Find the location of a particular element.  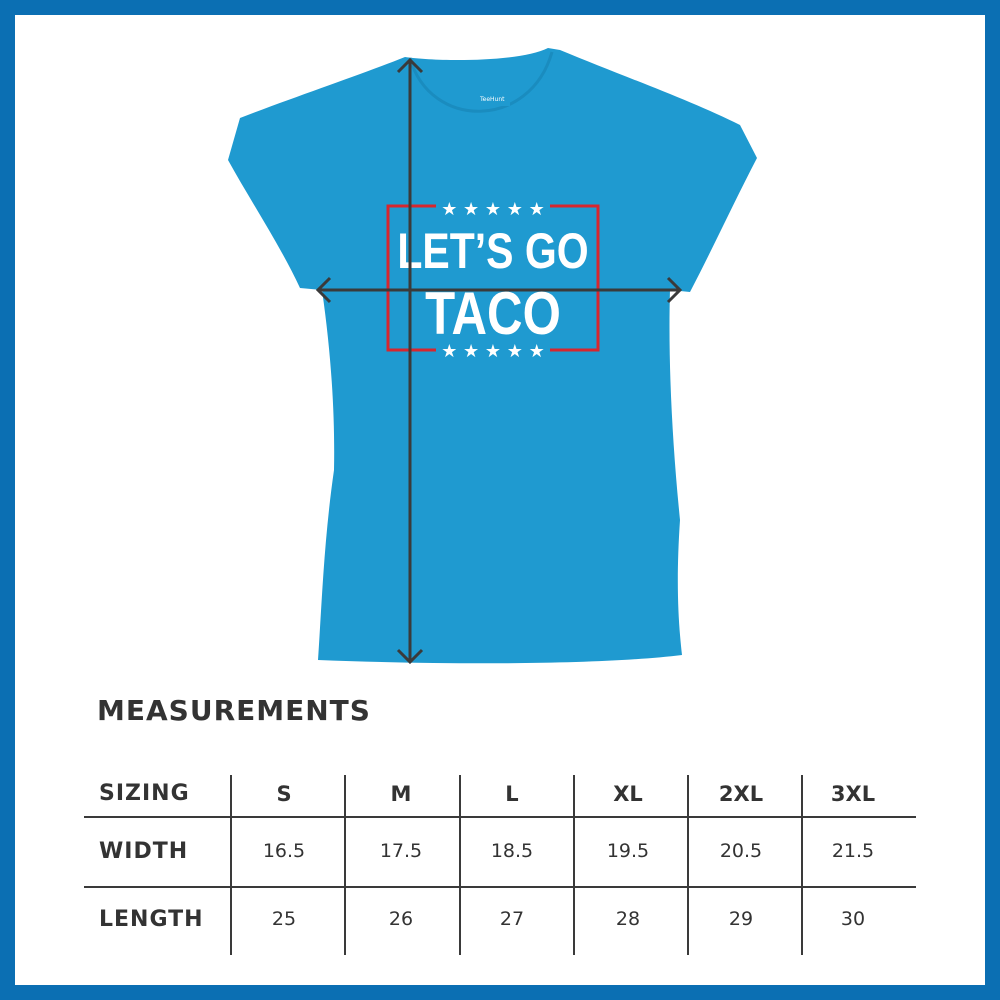

measurements-title: MEASUREMENTS is located at coordinates (234, 710).